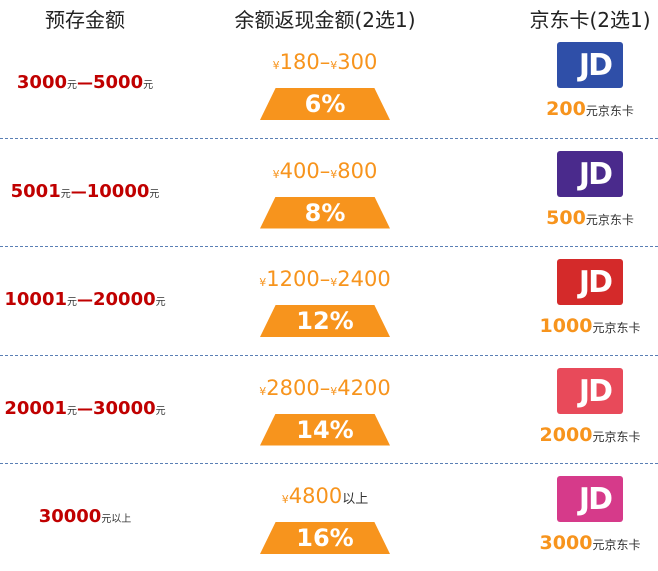 This screenshot has width=658, height=571. I want to click on cashback-range: ¥400–¥800, so click(325, 171).